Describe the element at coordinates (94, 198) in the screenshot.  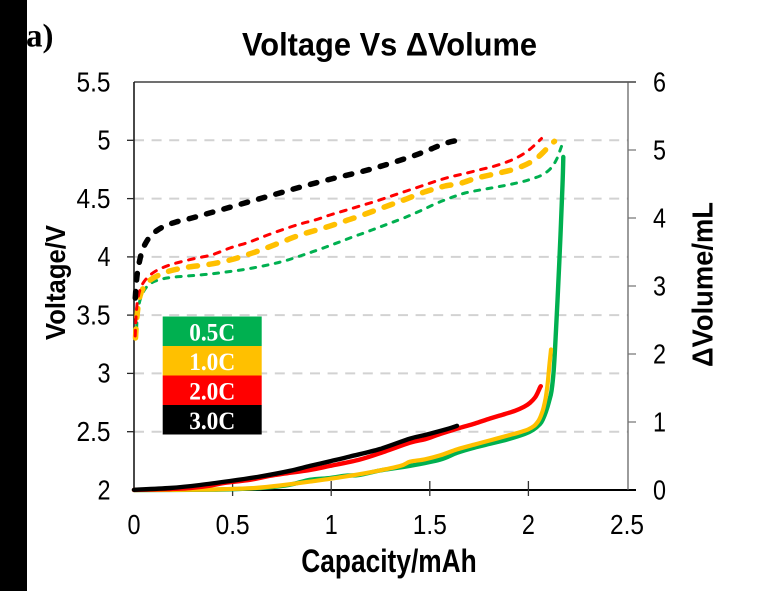
I see `svg-text: 4.5` at that location.